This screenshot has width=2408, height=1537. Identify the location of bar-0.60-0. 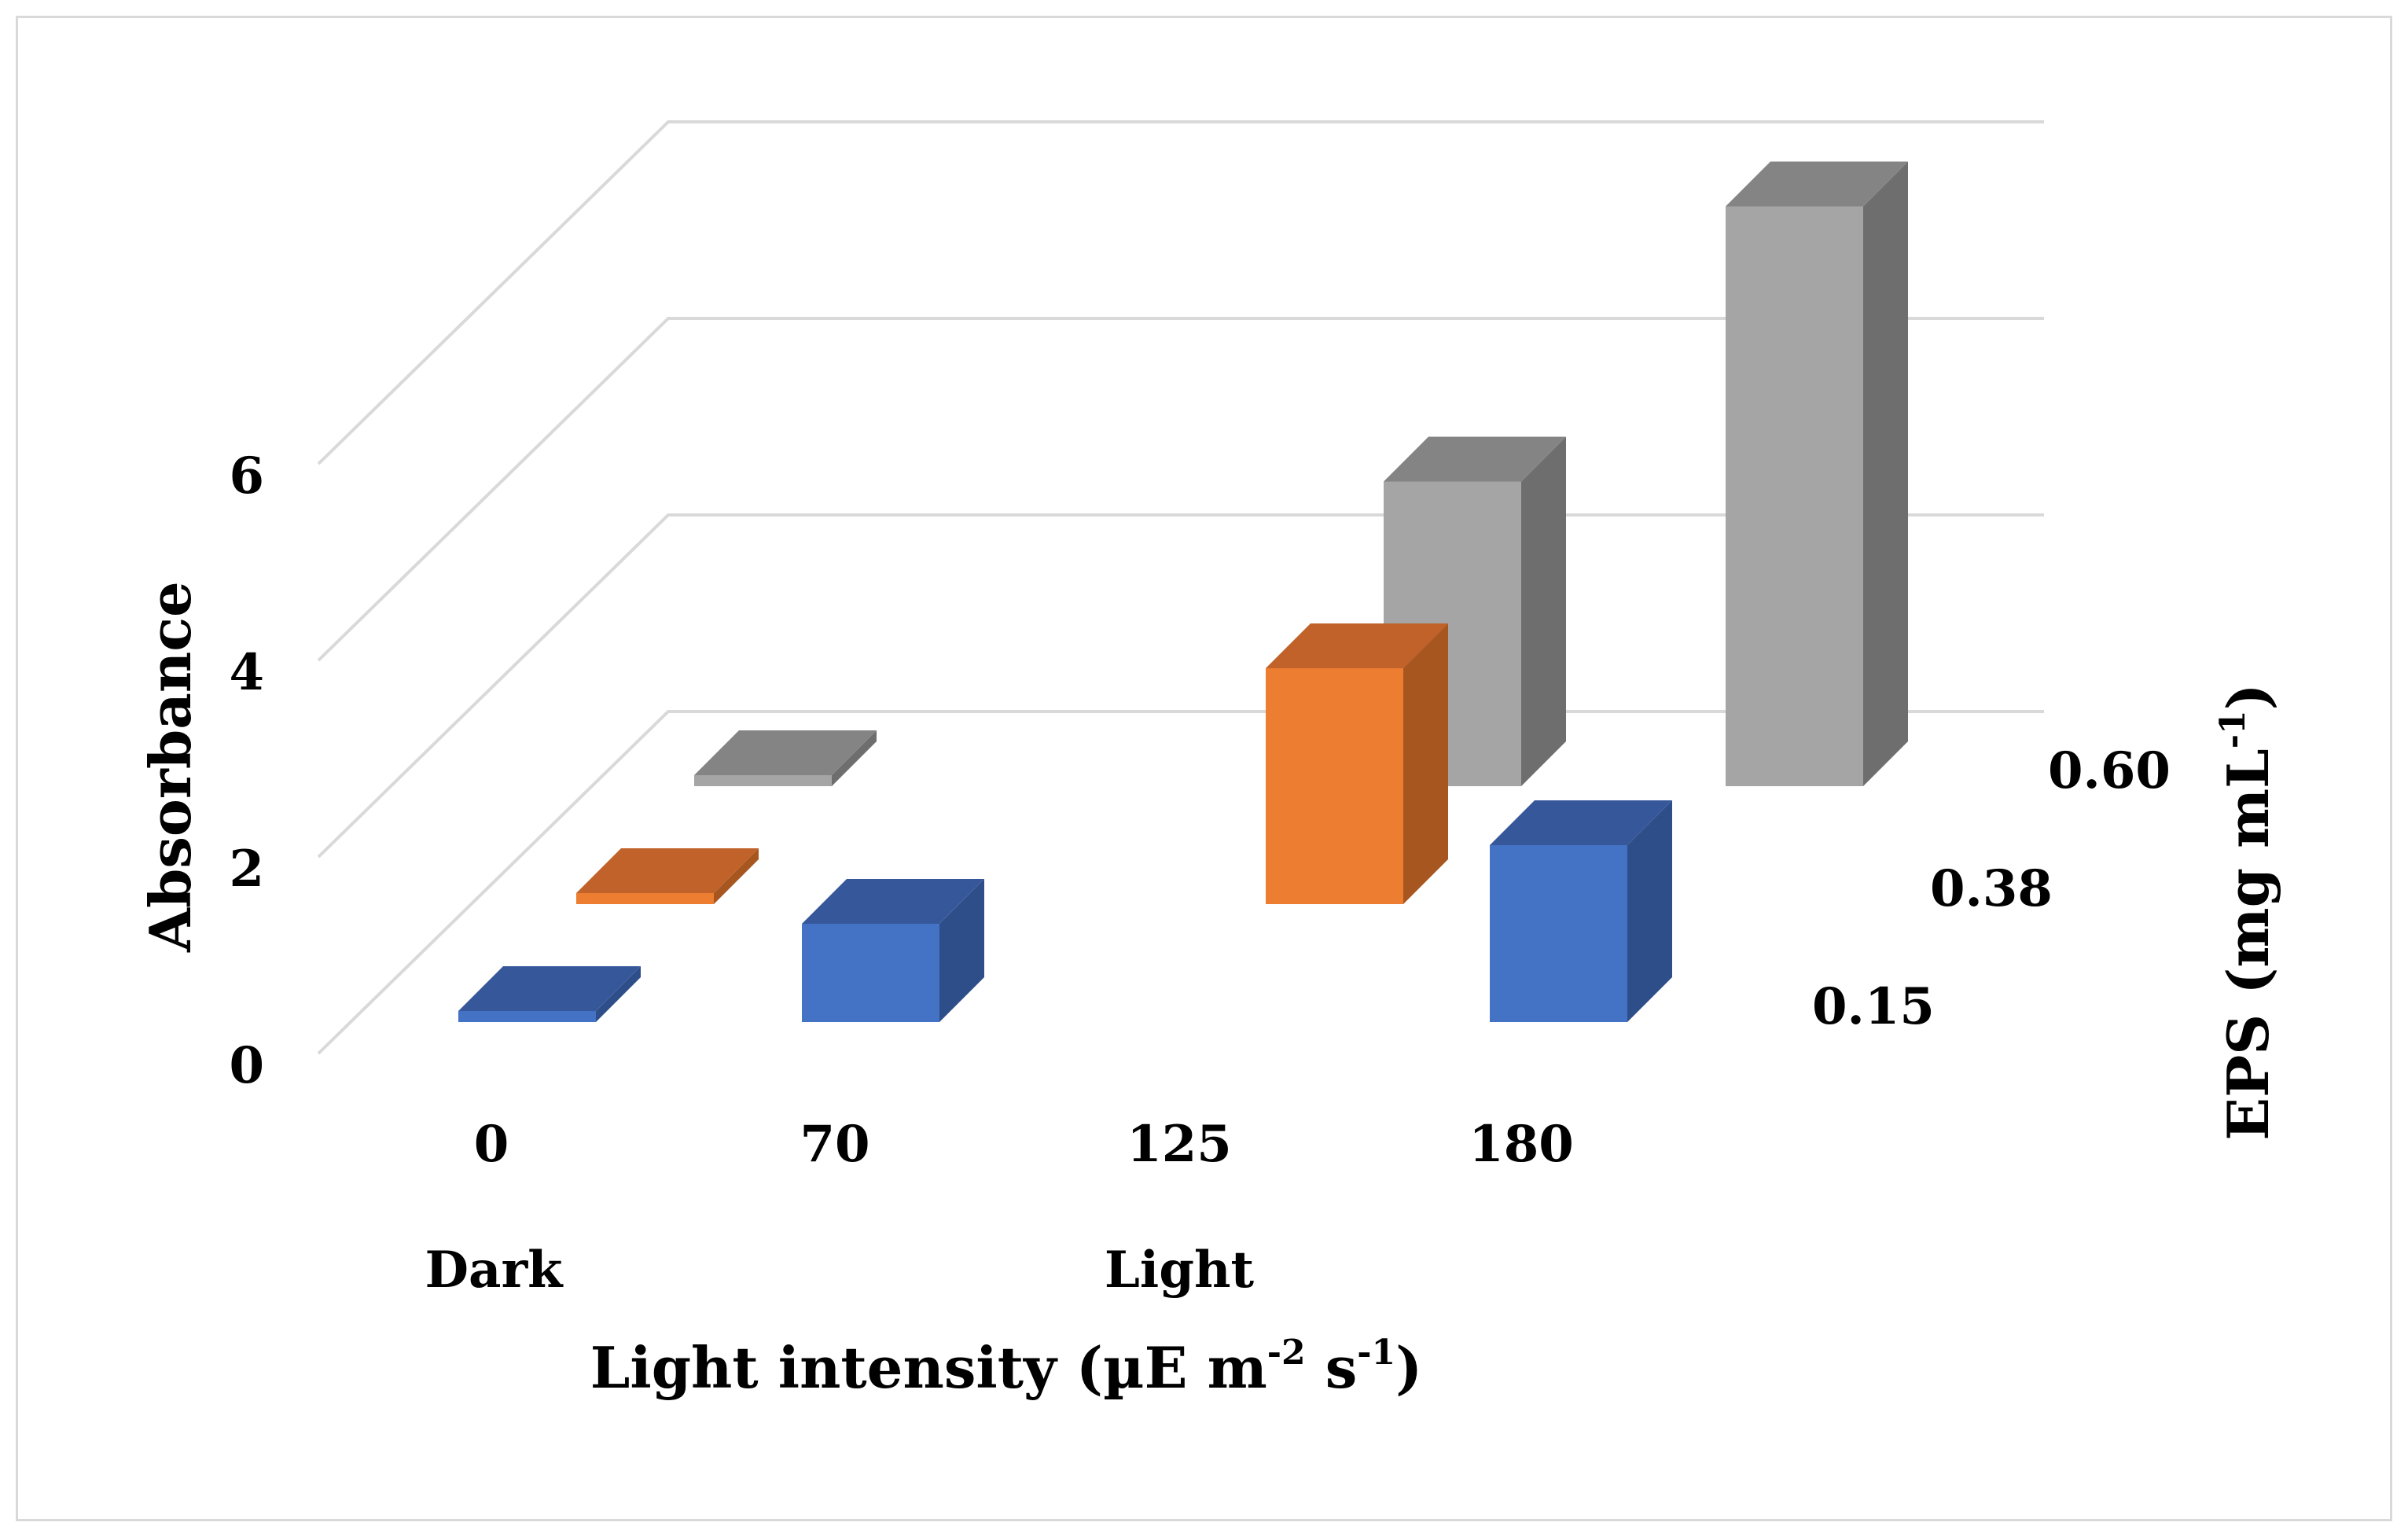
(786, 758).